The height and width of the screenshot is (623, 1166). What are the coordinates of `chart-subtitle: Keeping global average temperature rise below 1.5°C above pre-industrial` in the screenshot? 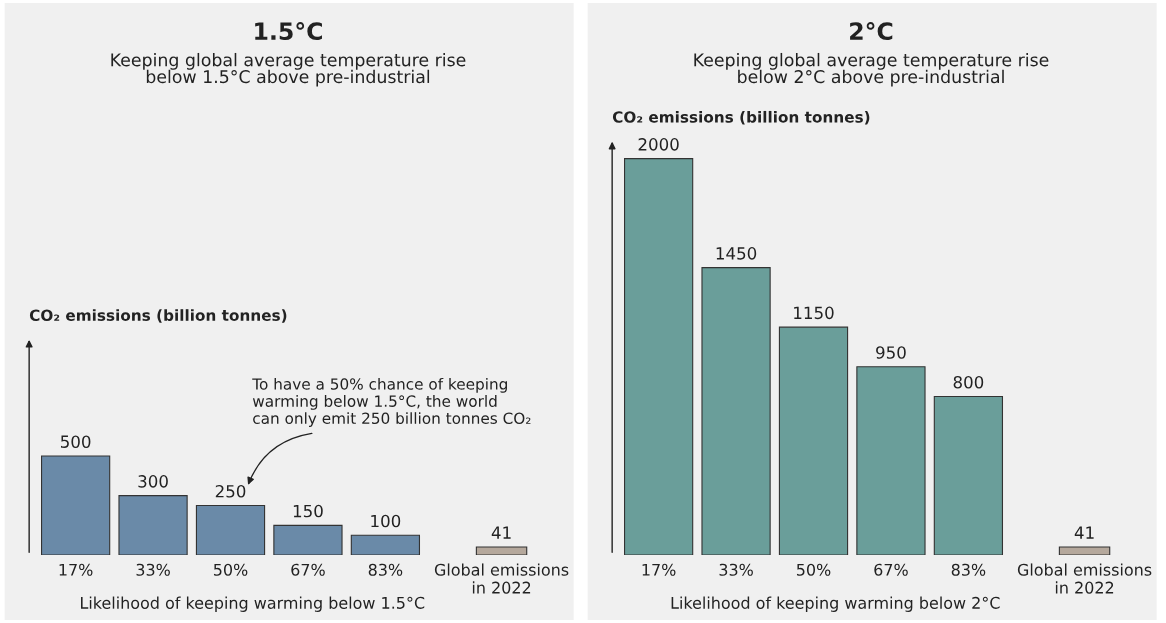 It's located at (288, 69).